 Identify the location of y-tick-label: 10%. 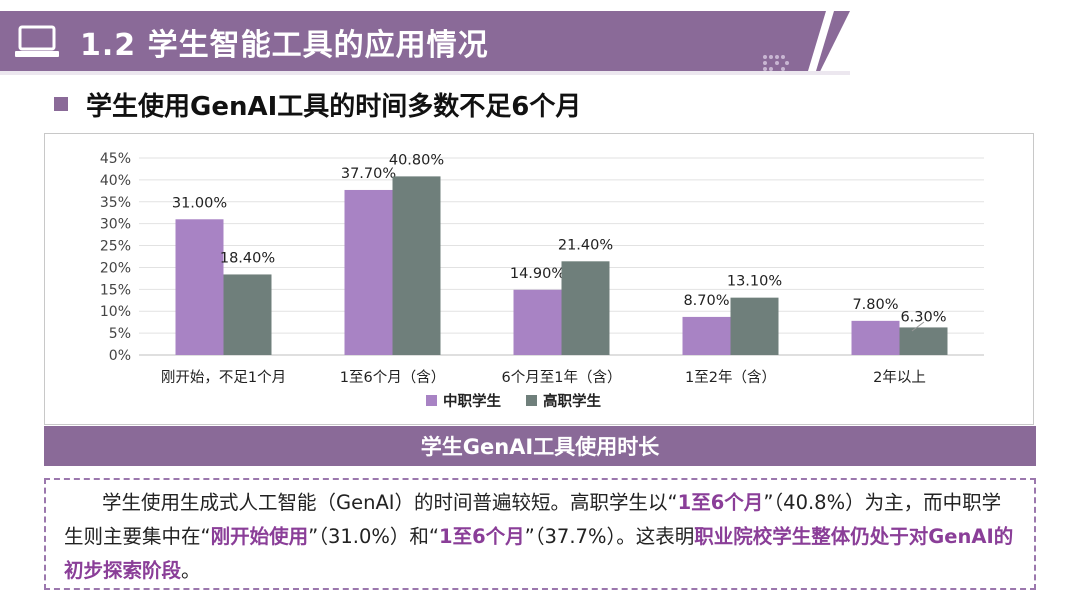
(115, 312).